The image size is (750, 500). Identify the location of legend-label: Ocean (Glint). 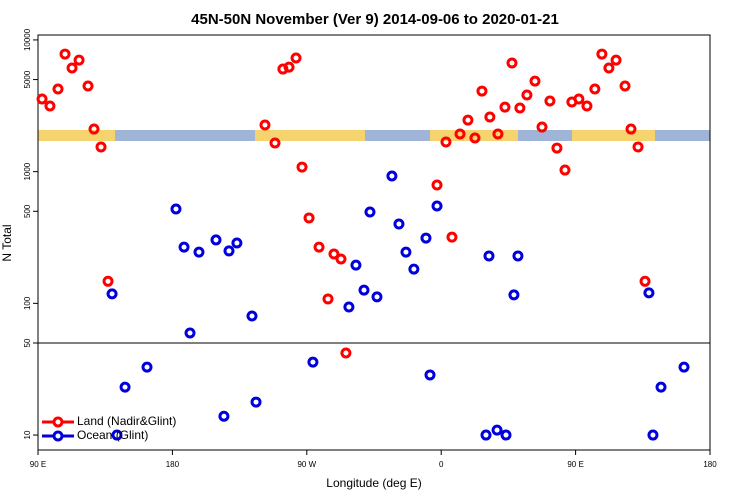
(112, 435).